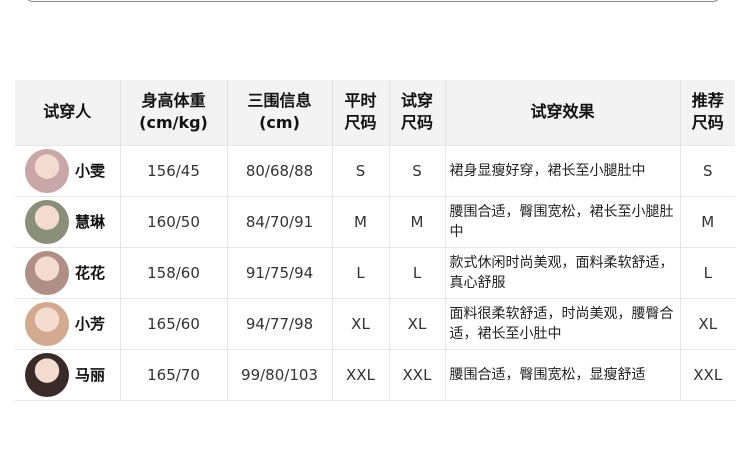 This screenshot has width=750, height=473. I want to click on header-text: 身高体重, so click(173, 101).